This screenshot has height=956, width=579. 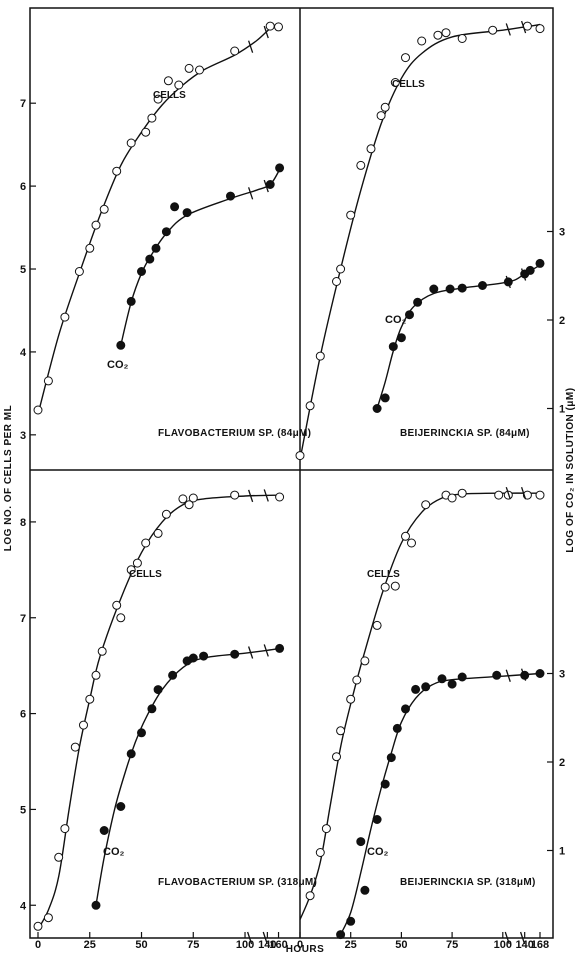 I want to click on x-tick-label: 75, so click(x=193, y=945).